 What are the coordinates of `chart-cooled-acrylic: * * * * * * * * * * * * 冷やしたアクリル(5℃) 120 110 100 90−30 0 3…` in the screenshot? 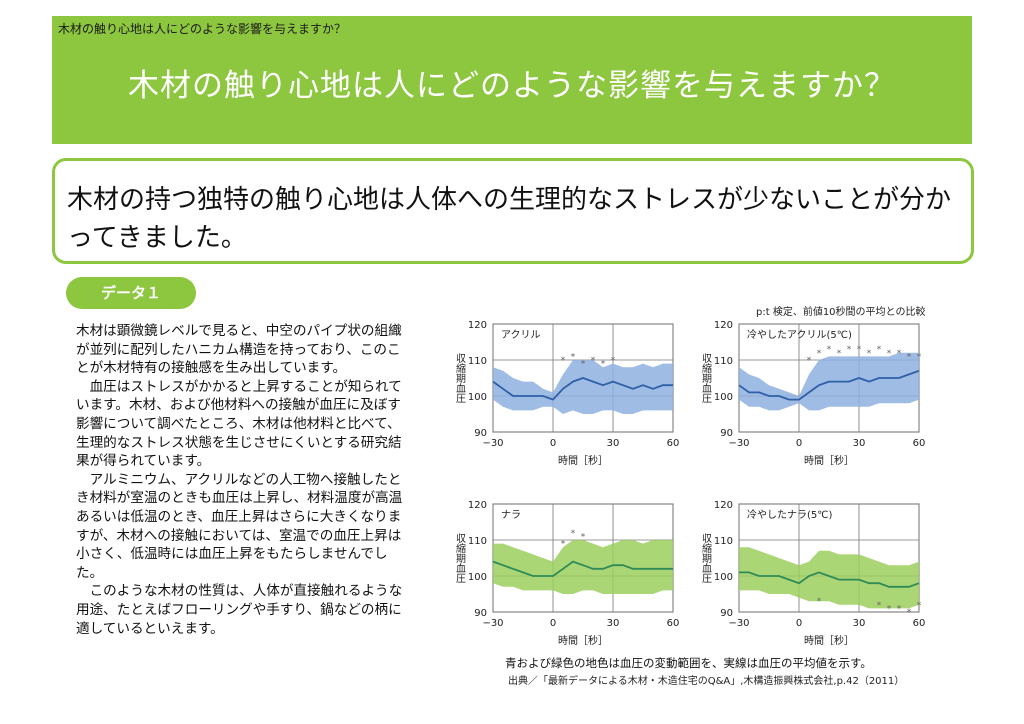 It's located at (813, 393).